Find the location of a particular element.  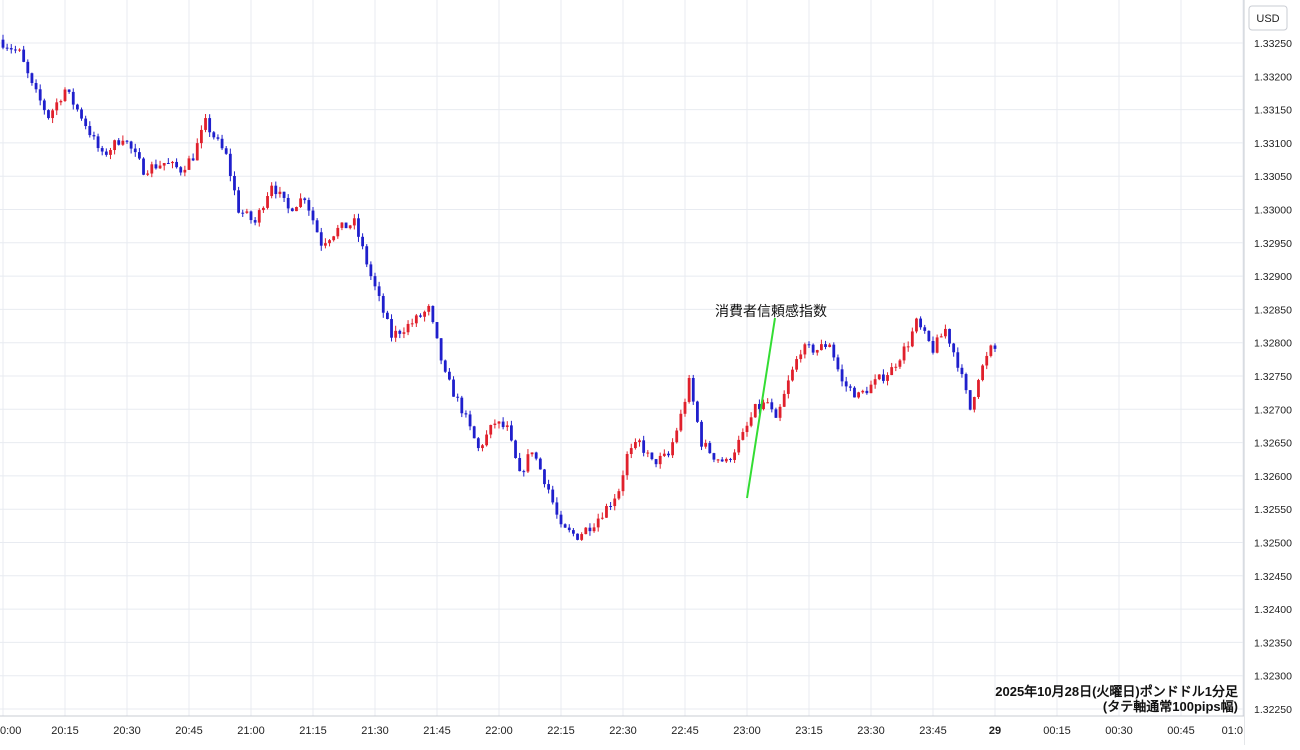

price-tick-label: 1.32850 is located at coordinates (1273, 310).